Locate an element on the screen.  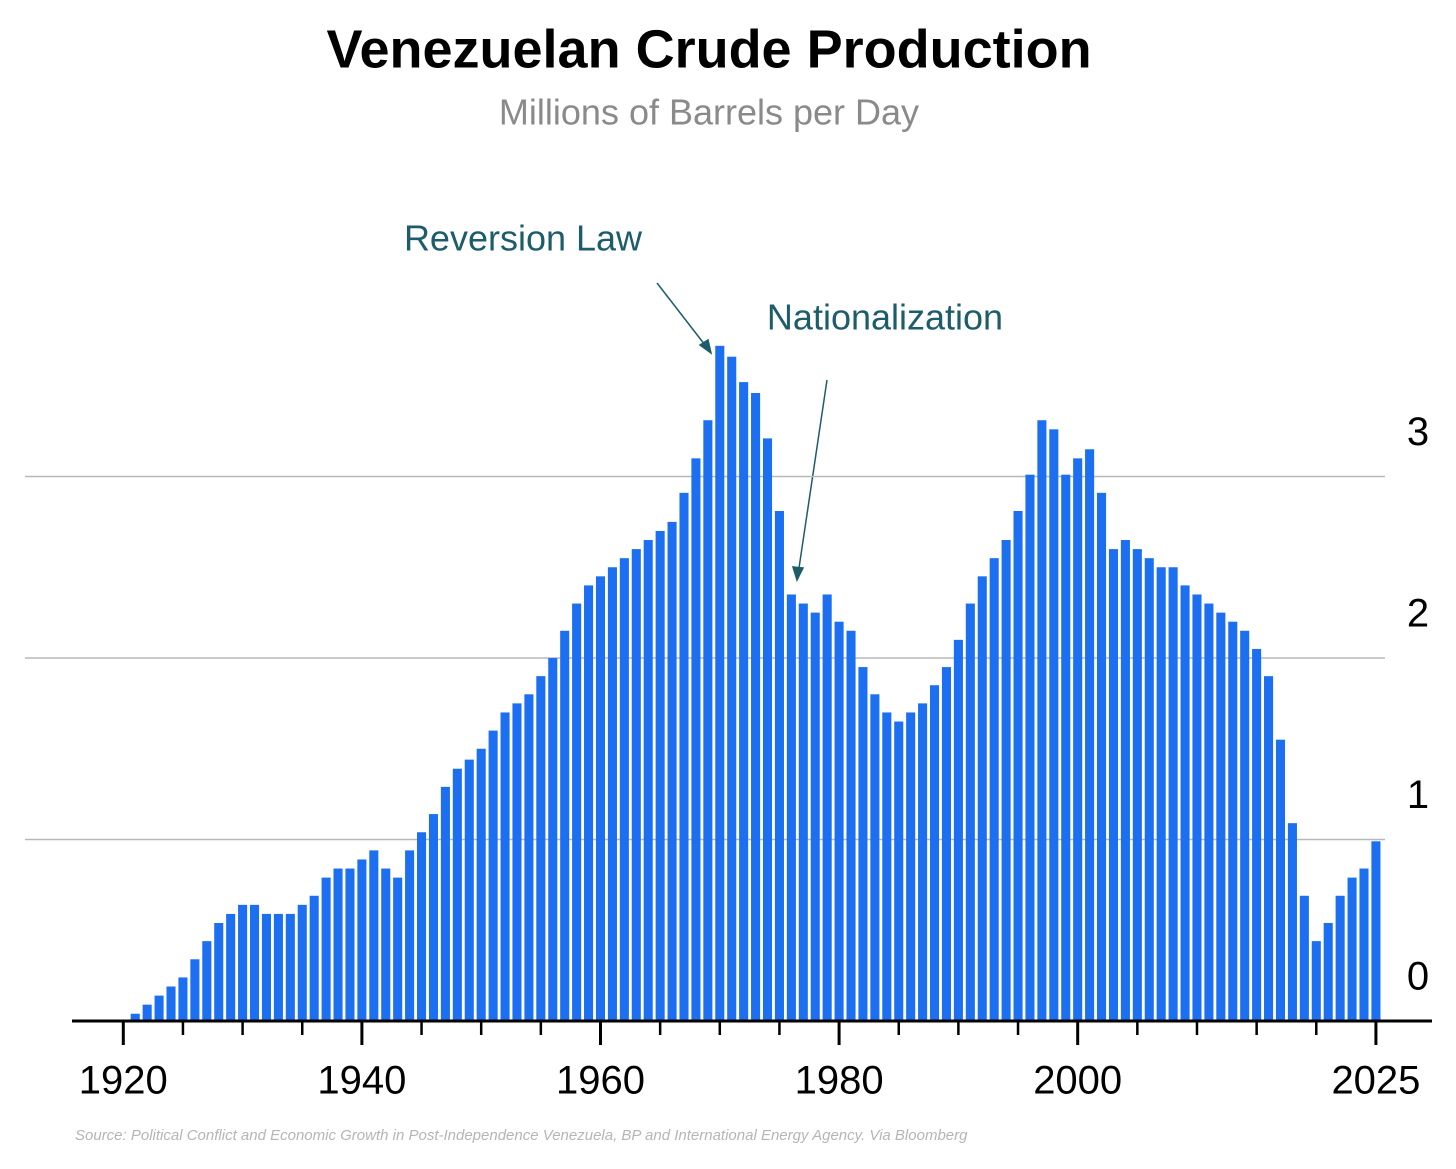
annotation: Nationalization is located at coordinates (885, 317).